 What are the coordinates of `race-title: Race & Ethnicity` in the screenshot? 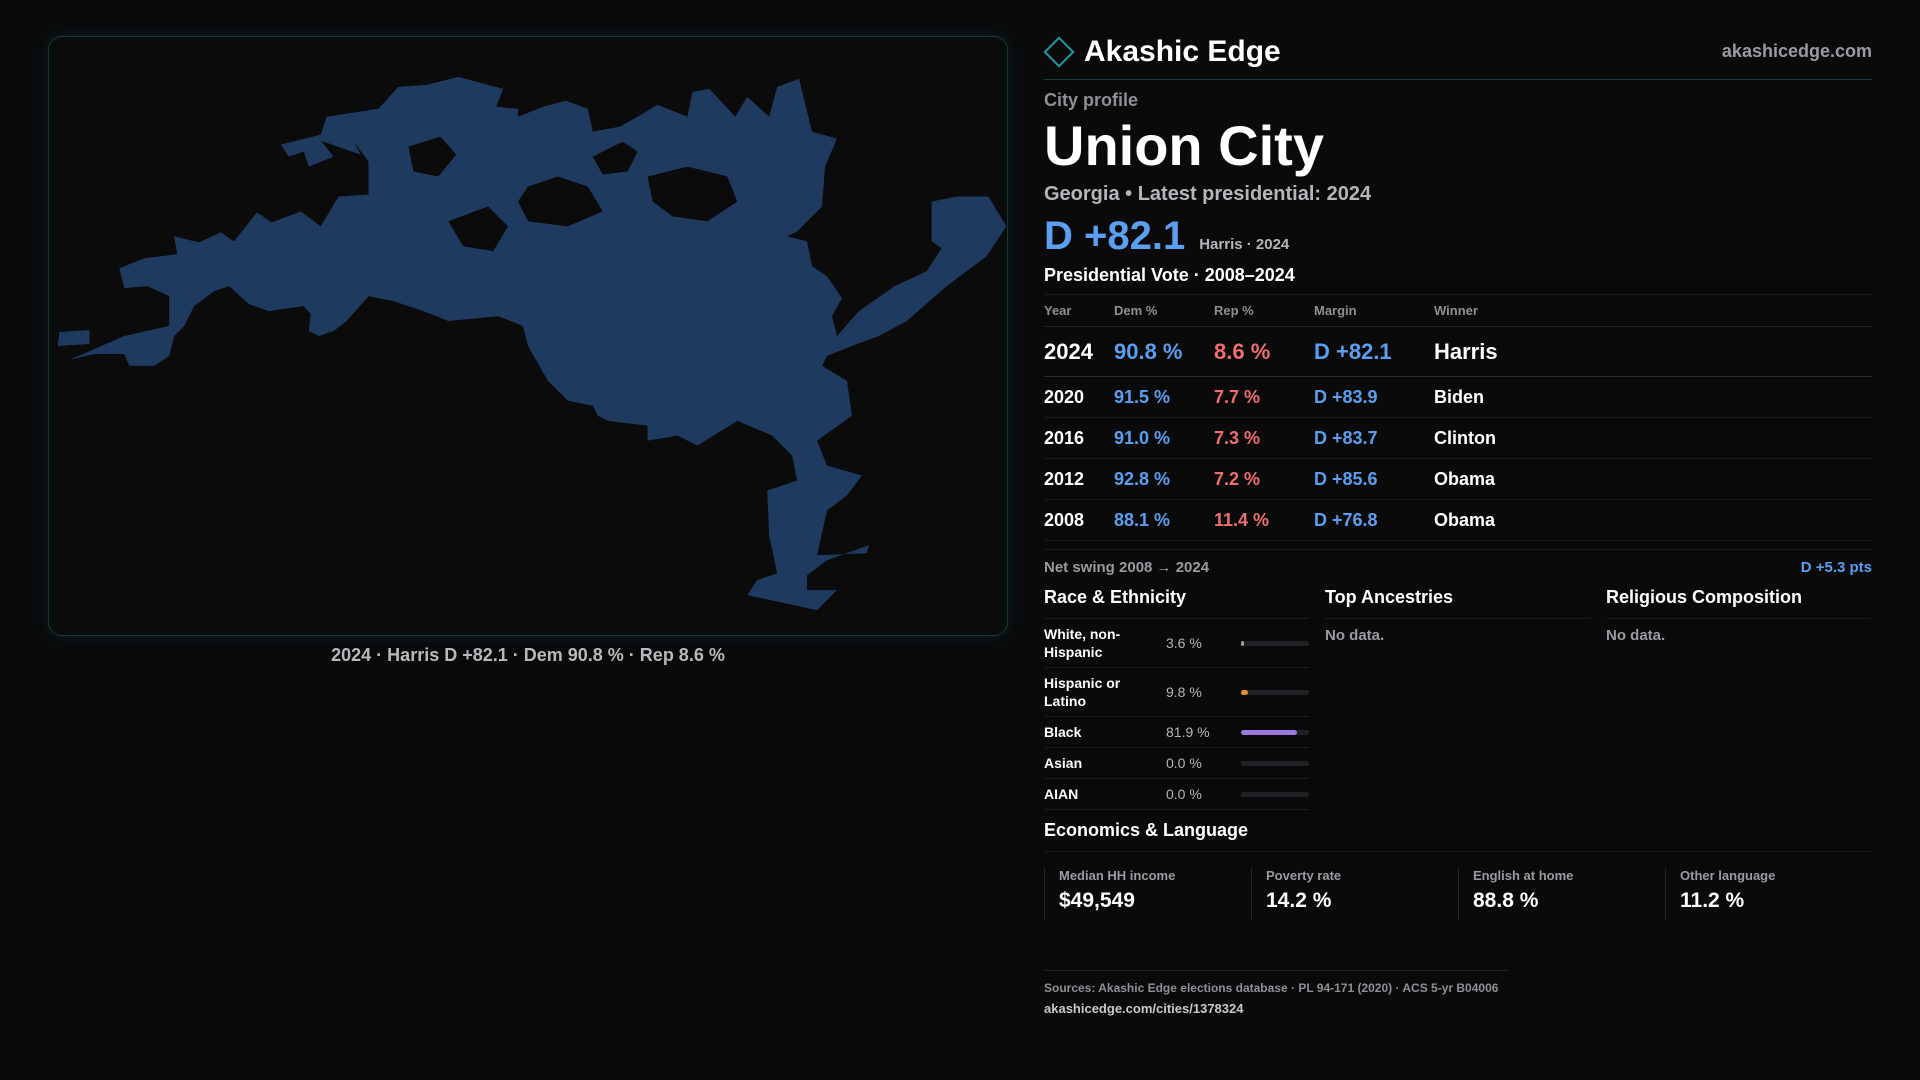 It's located at (1176, 603).